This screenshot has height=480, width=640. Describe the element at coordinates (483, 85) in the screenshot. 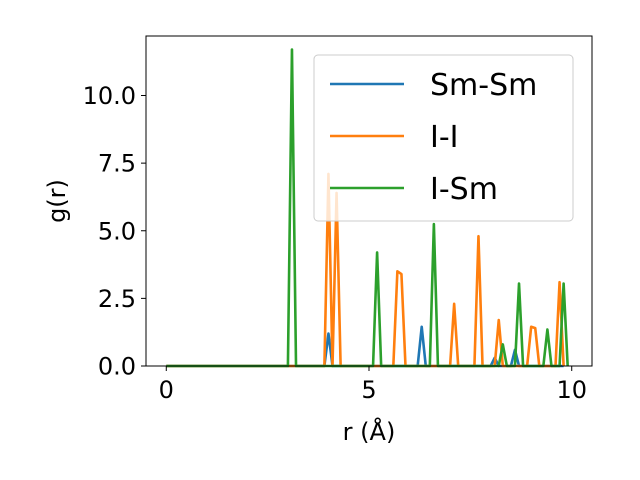

I see `legend-label-sm-sm: Sm-Sm` at that location.